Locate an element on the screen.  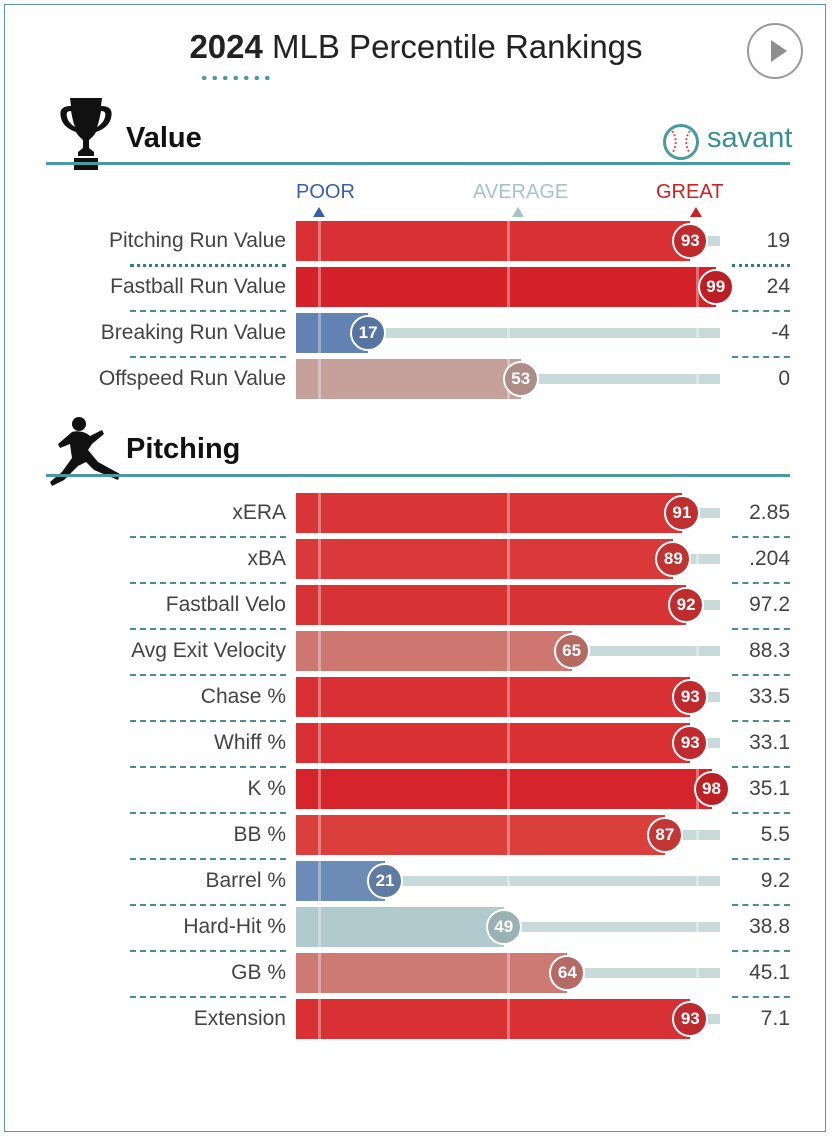
baseball-icon is located at coordinates (681, 142).